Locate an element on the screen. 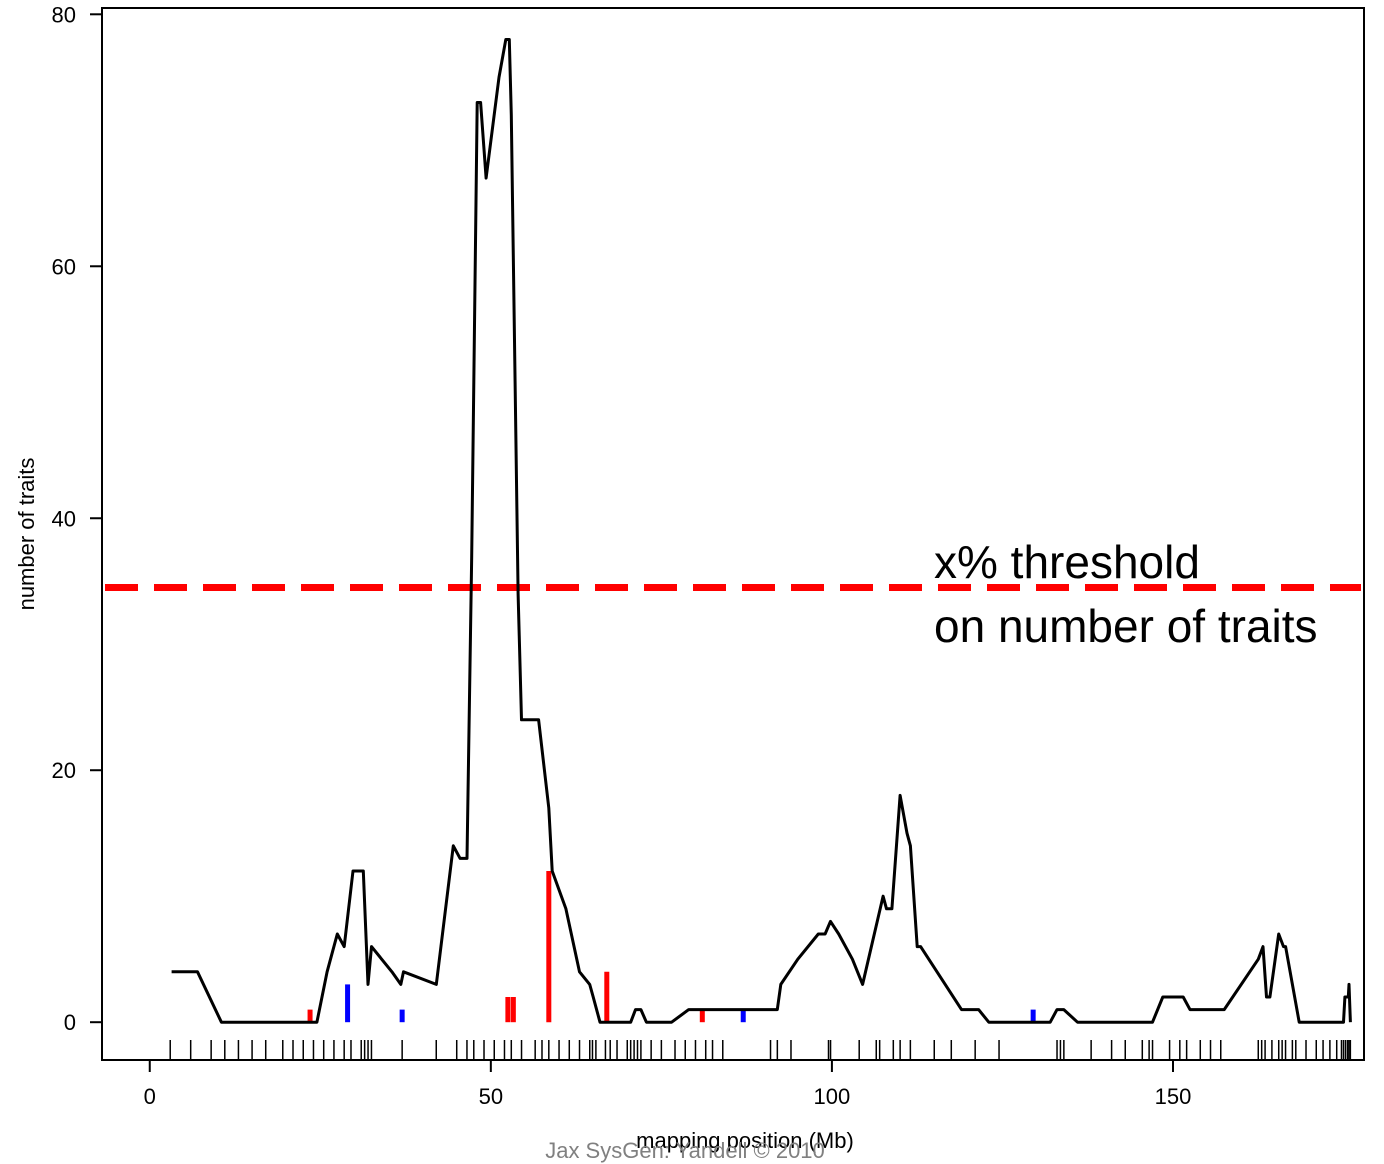  x-axis-title: mapping position (Mb) is located at coordinates (745, 1140).